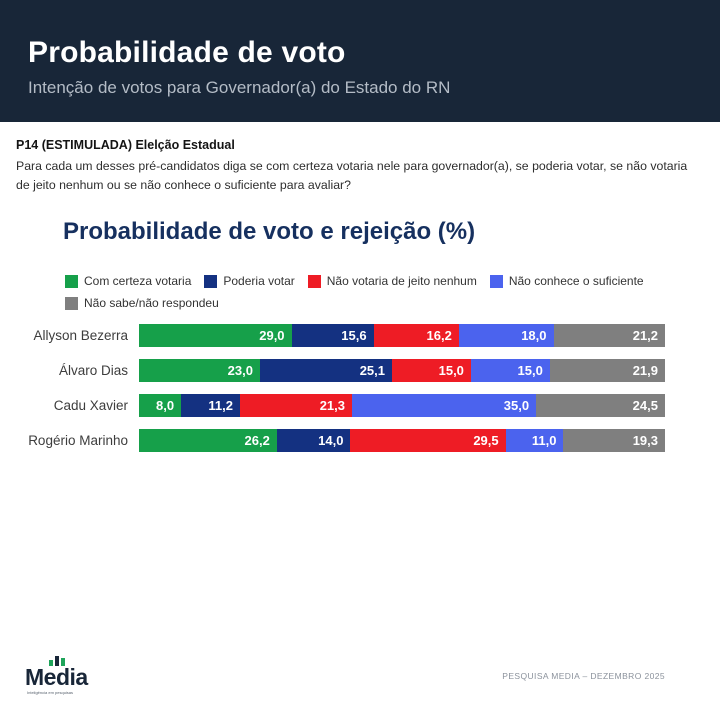 The width and height of the screenshot is (720, 703). Describe the element at coordinates (199, 371) in the screenshot. I see `bar-segment: 23,0` at that location.